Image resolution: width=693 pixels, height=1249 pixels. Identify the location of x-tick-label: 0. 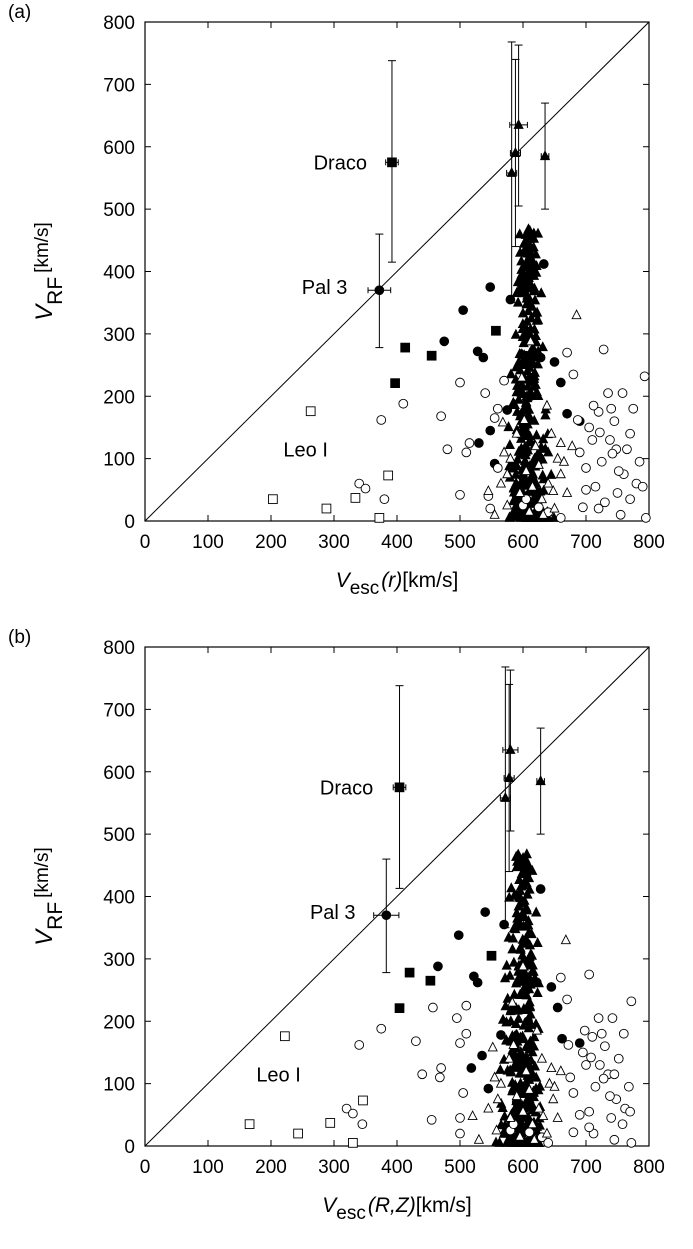
(145, 542).